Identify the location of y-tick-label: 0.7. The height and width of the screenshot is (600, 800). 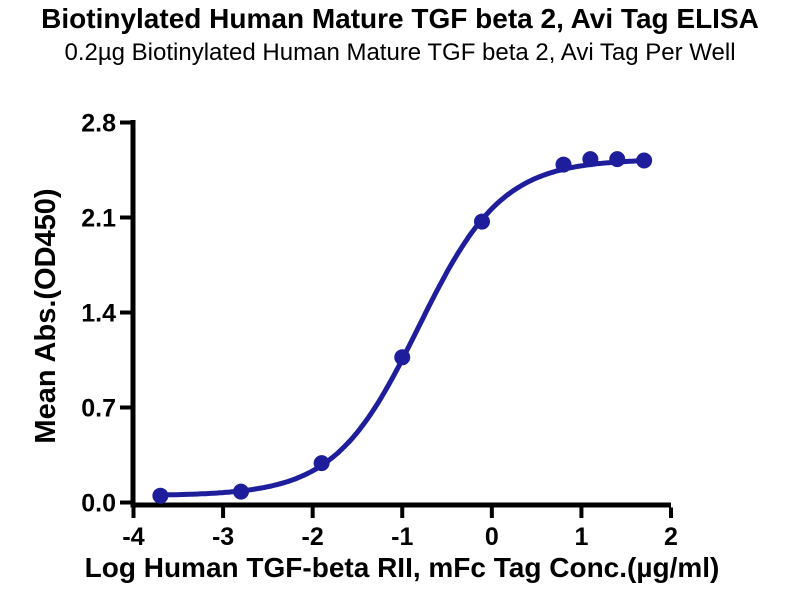
(98, 409).